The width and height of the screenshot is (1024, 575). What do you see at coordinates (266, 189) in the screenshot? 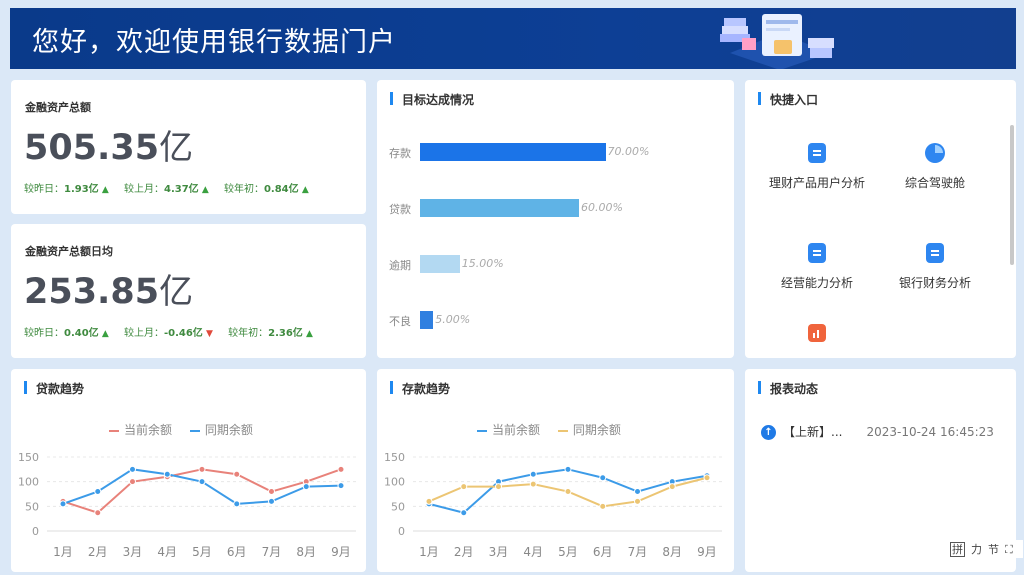
I see `delta-year: 较年初：0.84亿 ▲` at bounding box center [266, 189].